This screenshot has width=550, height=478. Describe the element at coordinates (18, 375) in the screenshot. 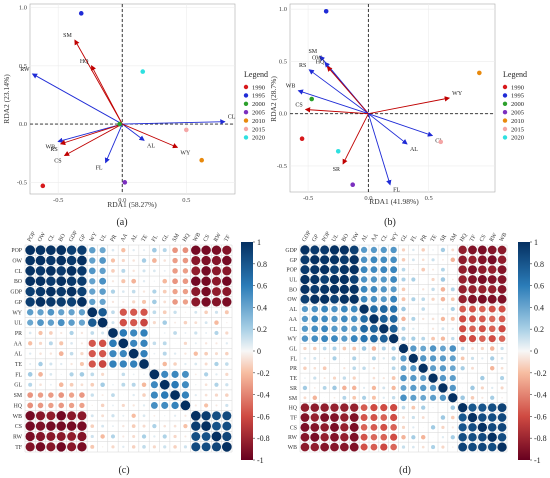

I see `row-label: FL` at that location.